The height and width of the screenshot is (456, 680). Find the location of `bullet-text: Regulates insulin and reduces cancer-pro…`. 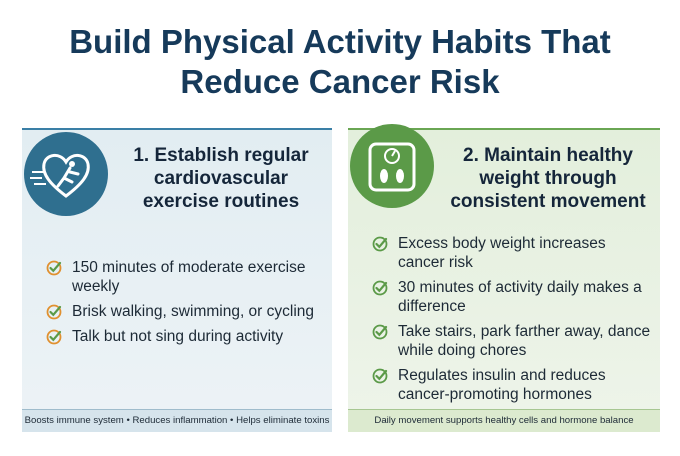

bullet-text: Regulates insulin and reduces cancer-pro… is located at coordinates (502, 385).